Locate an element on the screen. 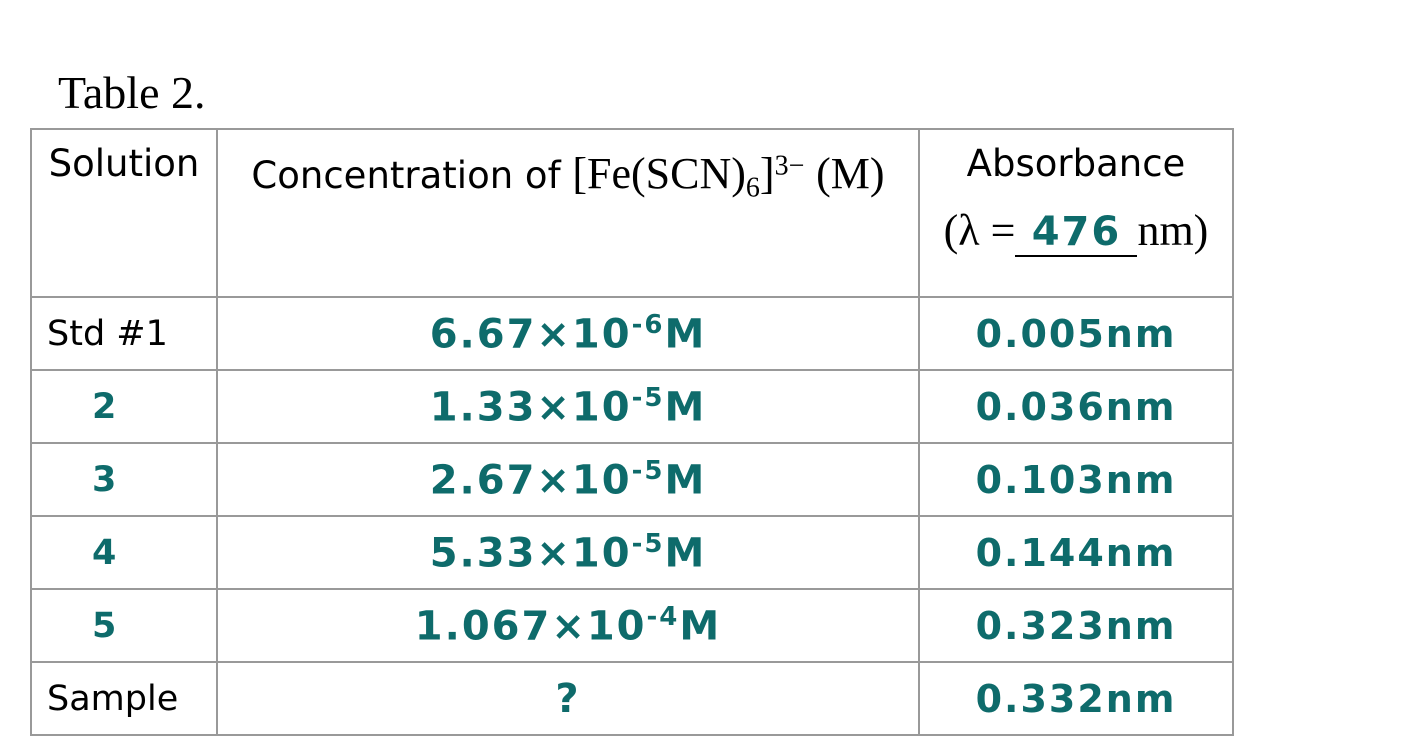  absorbance: 0.005nm is located at coordinates (1076, 333).